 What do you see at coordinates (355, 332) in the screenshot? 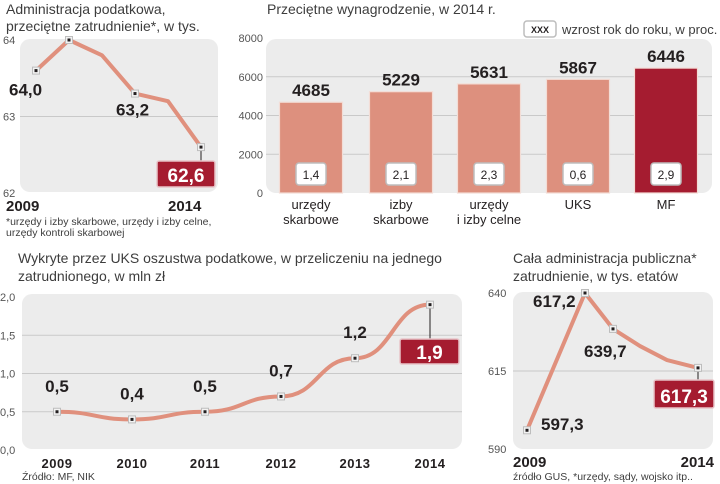
I see `data-value-label: 1,2` at bounding box center [355, 332].